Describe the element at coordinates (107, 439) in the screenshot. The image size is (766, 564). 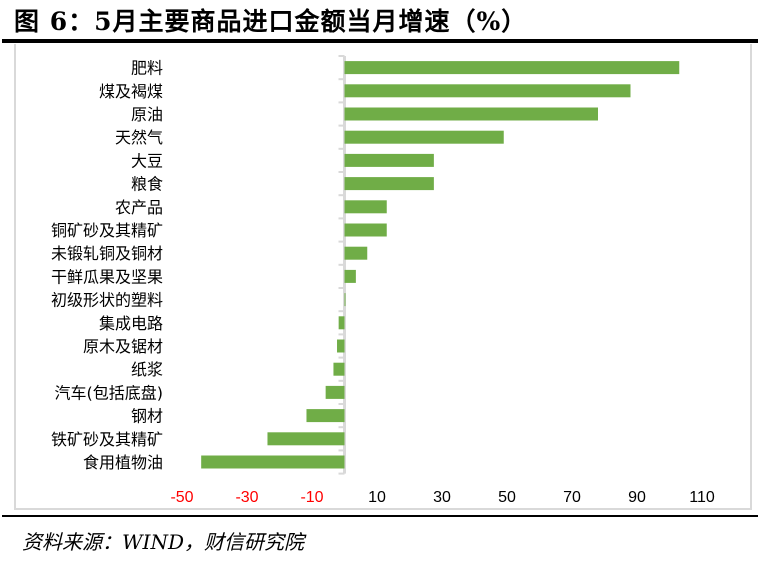
I see `category-label: 铁矿砂及其精矿` at that location.